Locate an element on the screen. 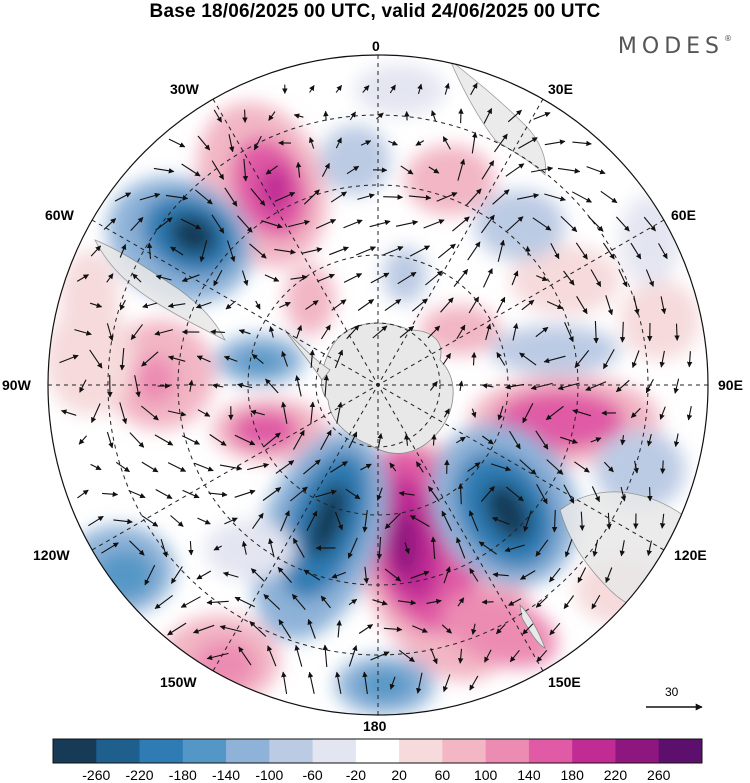 The height and width of the screenshot is (783, 750). lon-label-60e: 60E is located at coordinates (683, 215).